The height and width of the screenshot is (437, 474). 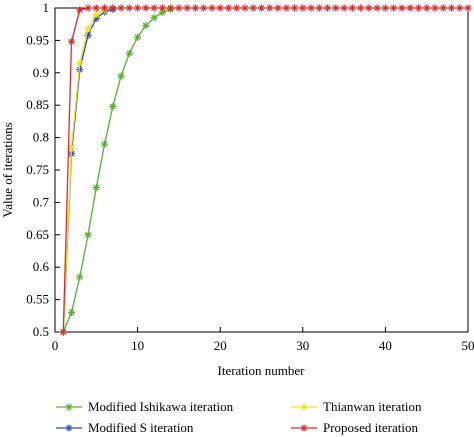 What do you see at coordinates (385, 345) in the screenshot?
I see `x-tick-label: 40` at bounding box center [385, 345].